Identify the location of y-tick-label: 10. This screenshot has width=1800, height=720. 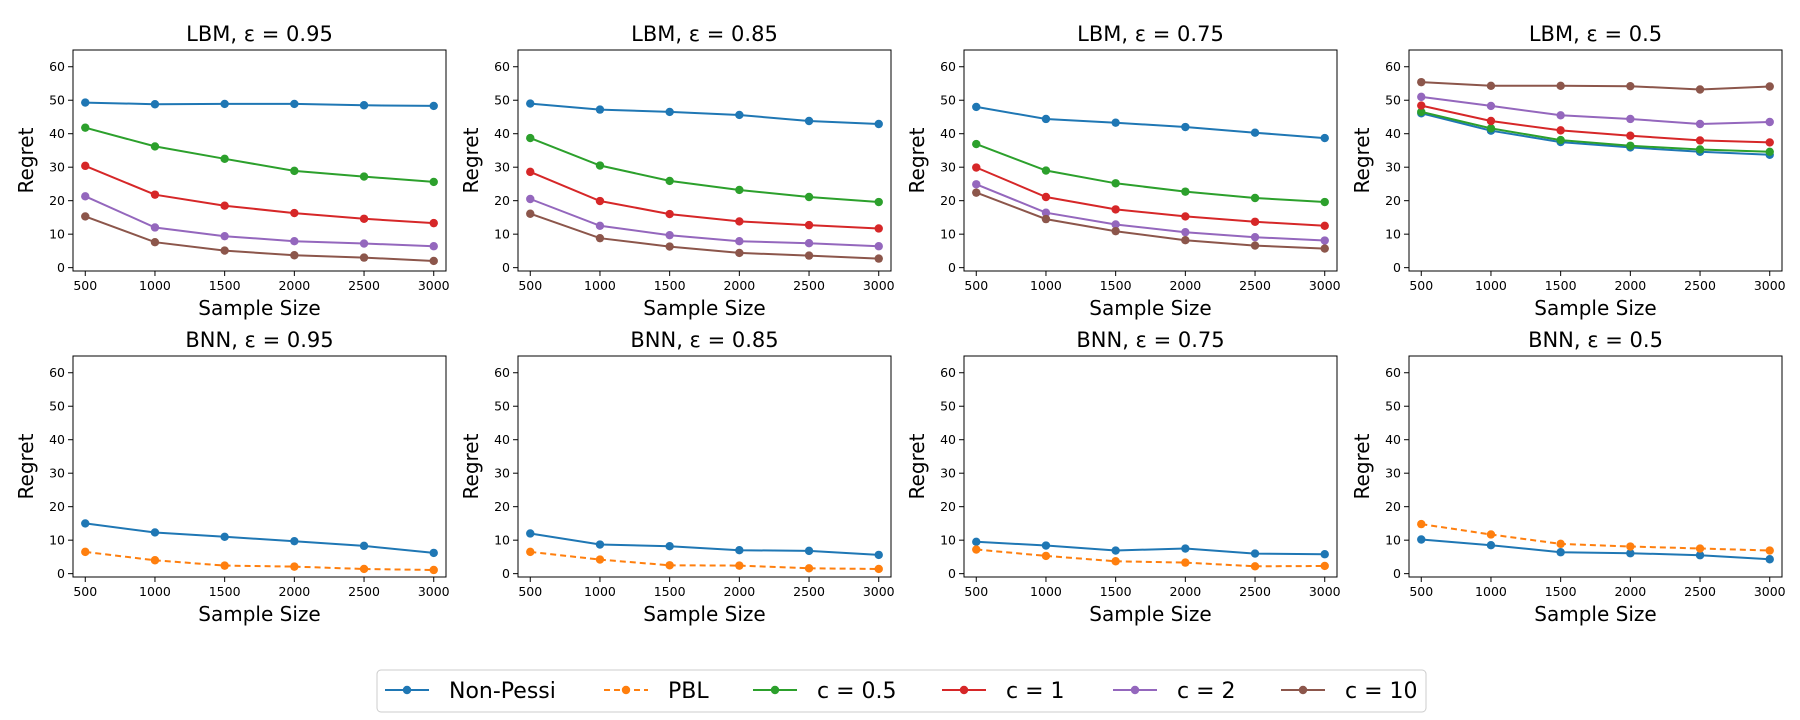
(502, 540).